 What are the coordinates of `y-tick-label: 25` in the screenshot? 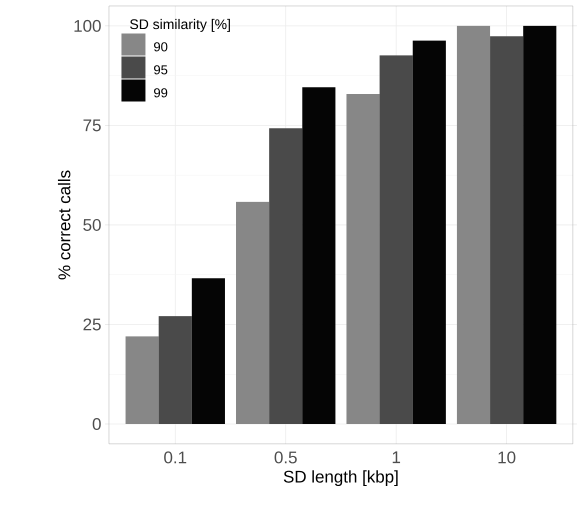 It's located at (92, 324).